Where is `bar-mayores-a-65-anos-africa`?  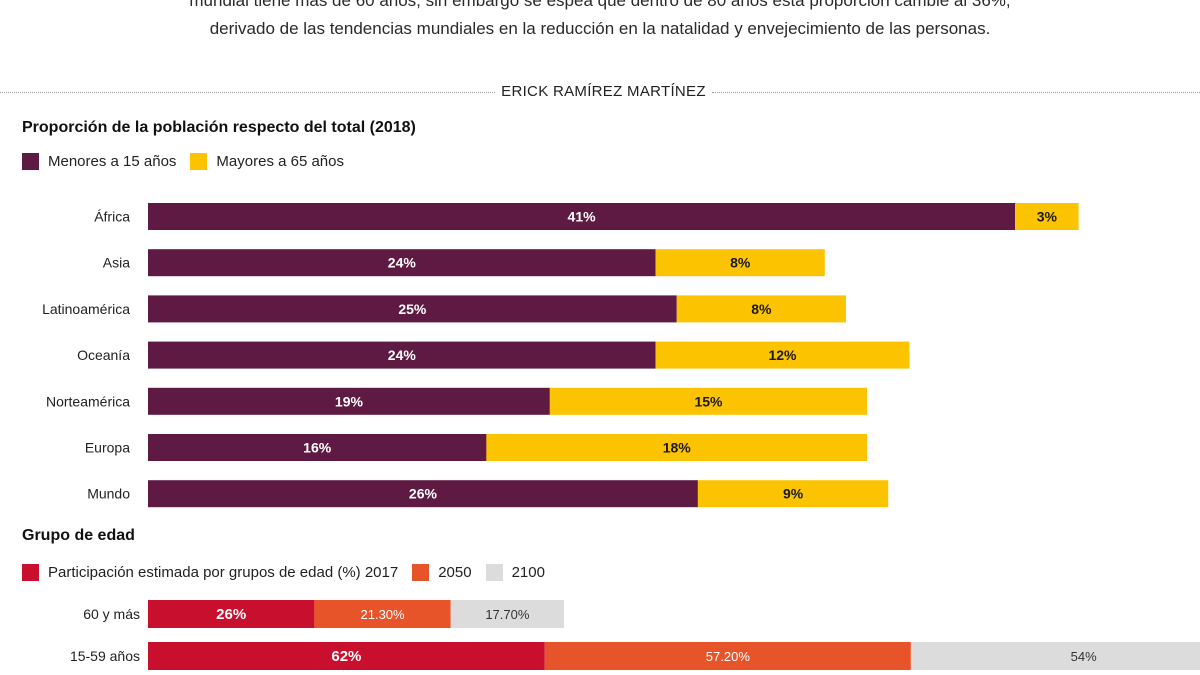
bar-mayores-a-65-anos-africa is located at coordinates (1047, 216).